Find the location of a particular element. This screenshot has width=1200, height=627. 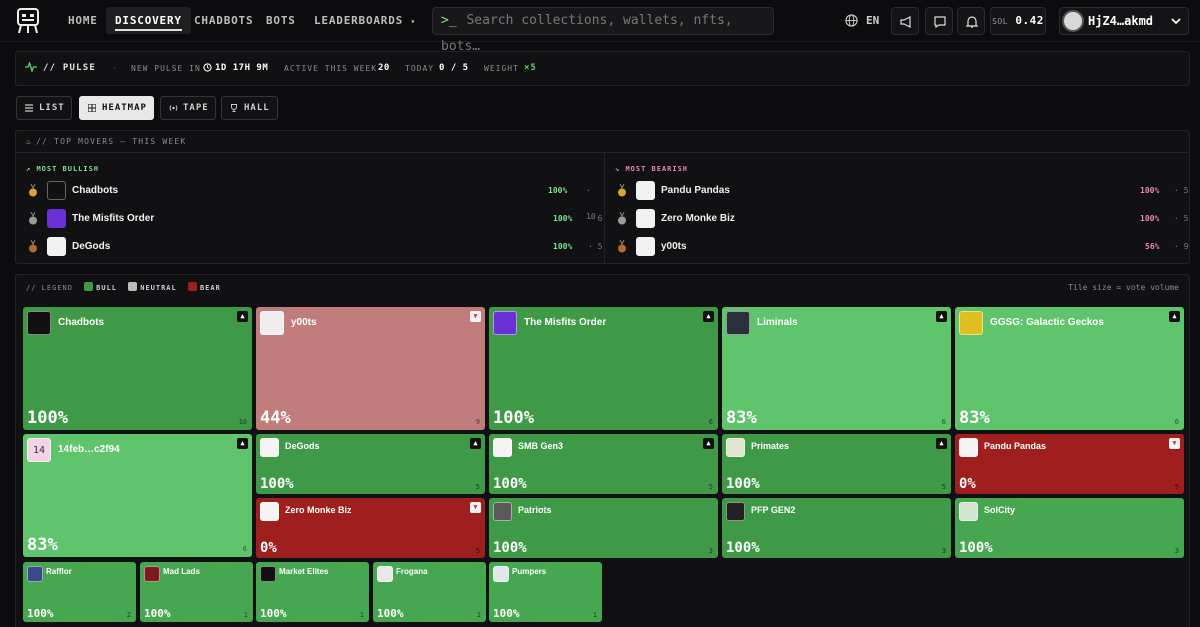

nav-chadbots: CHADBOTS is located at coordinates (224, 20).